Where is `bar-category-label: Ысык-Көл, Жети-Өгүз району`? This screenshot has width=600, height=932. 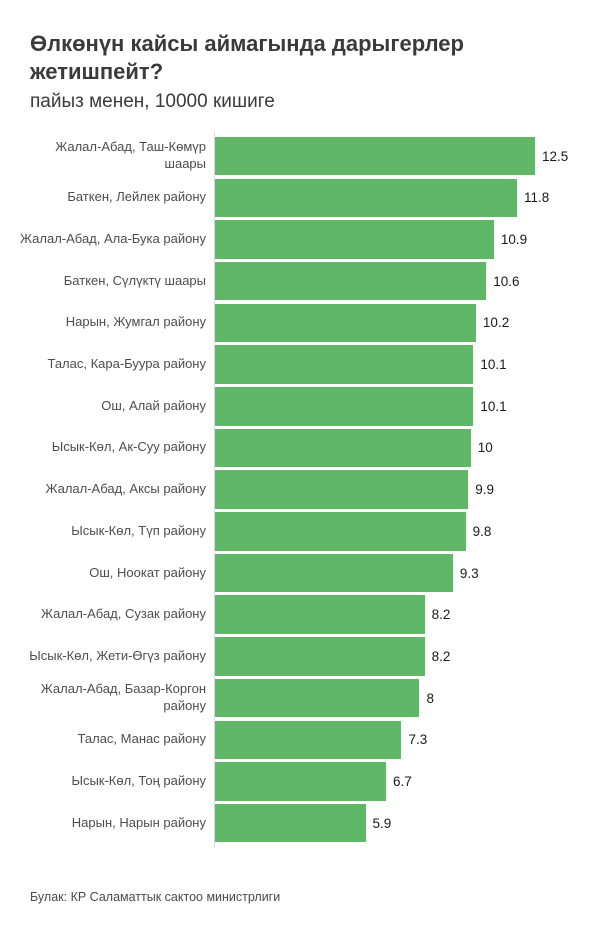
bar-category-label: Ысык-Көл, Жети-Өгүз району is located at coordinates (117, 655).